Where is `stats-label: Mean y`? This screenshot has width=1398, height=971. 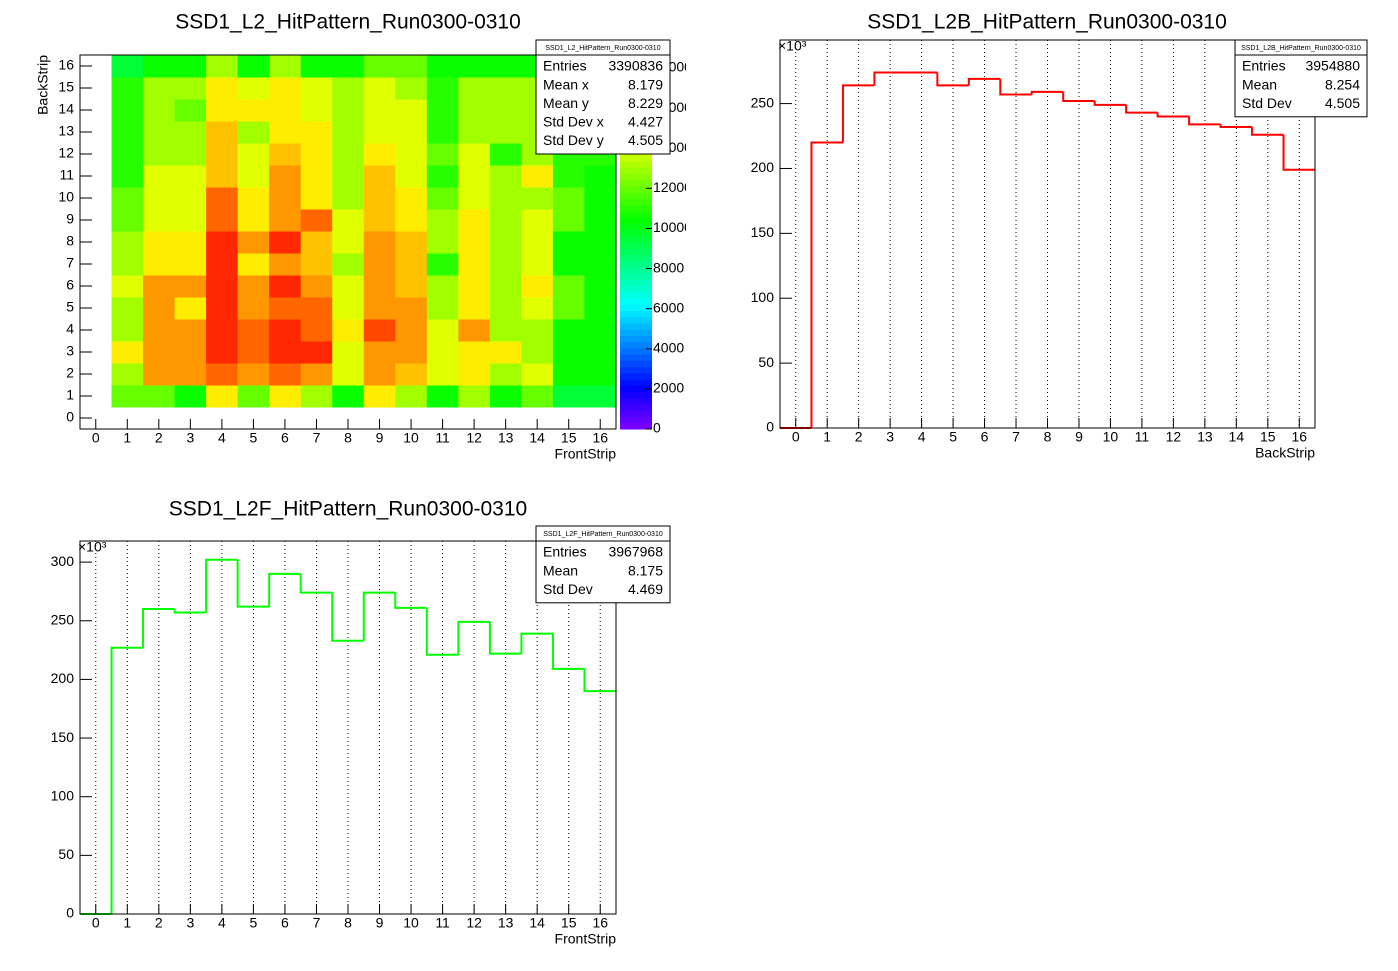
stats-label: Mean y is located at coordinates (566, 103).